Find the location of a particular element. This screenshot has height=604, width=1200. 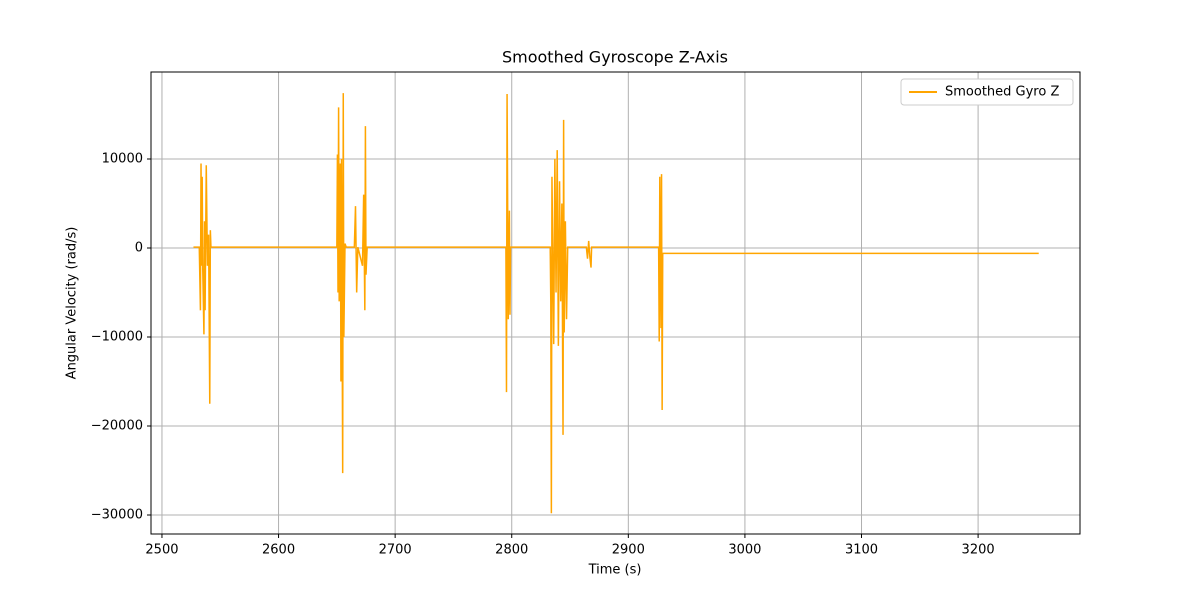

x-tick-label: 3000 is located at coordinates (744, 550).